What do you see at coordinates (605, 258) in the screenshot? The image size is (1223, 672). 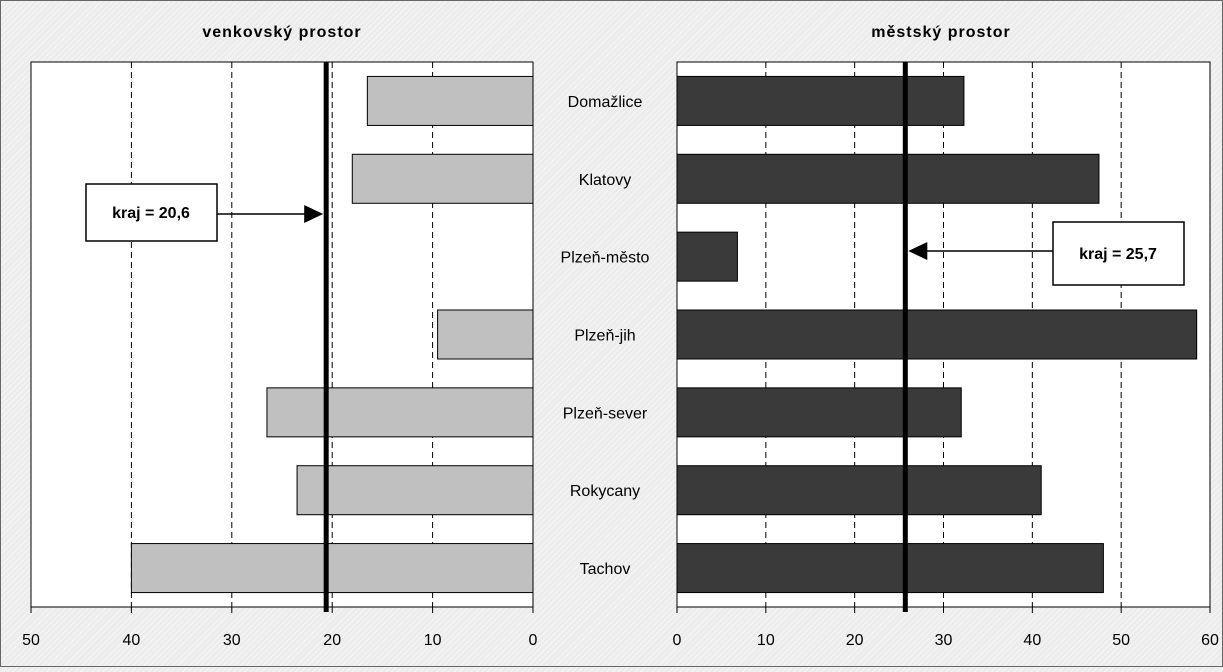 I see `category-label: Plzeň-město` at bounding box center [605, 258].